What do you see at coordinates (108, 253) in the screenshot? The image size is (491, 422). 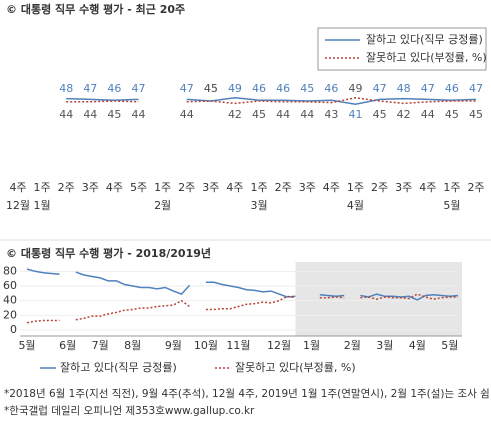 I see `chart-title: © 대통령 직무 수행 평가 - 2018/2019년` at bounding box center [108, 253].